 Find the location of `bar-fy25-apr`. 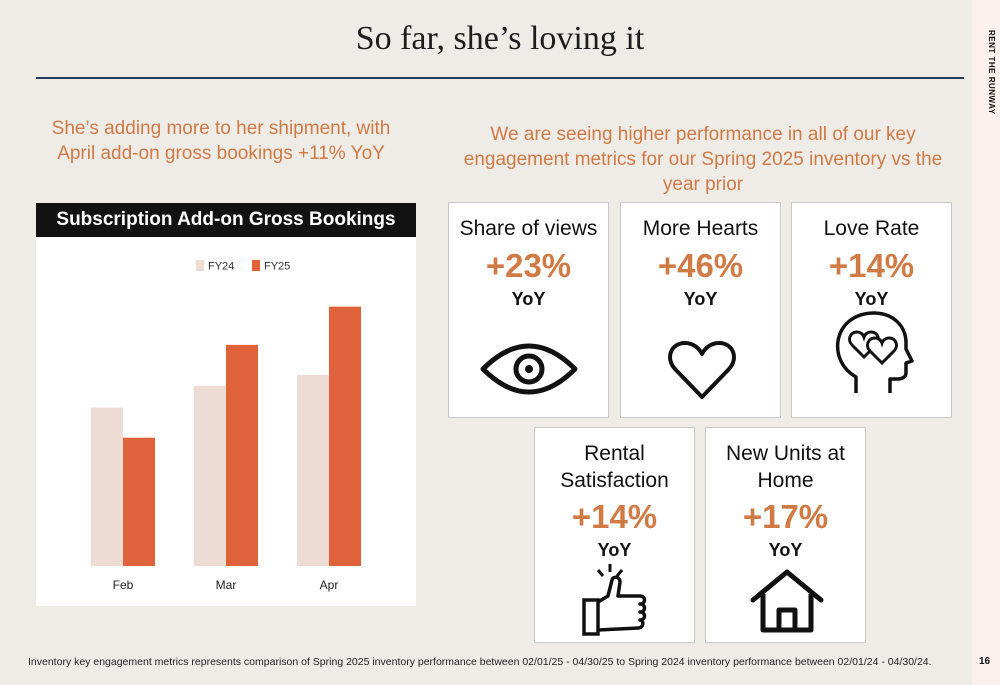

bar-fy25-apr is located at coordinates (345, 436).